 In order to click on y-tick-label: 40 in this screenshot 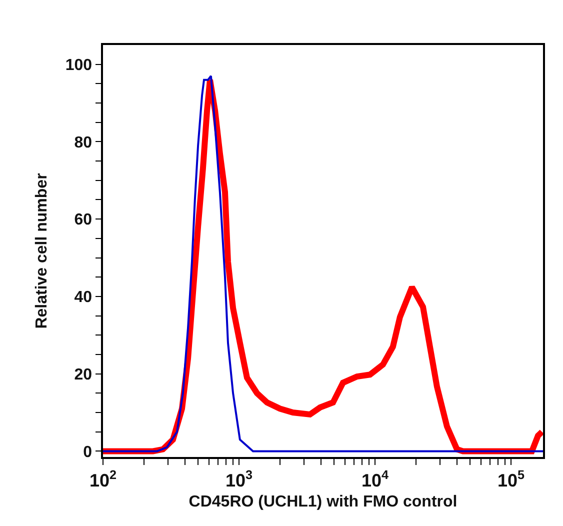, I will do `click(83, 297)`.